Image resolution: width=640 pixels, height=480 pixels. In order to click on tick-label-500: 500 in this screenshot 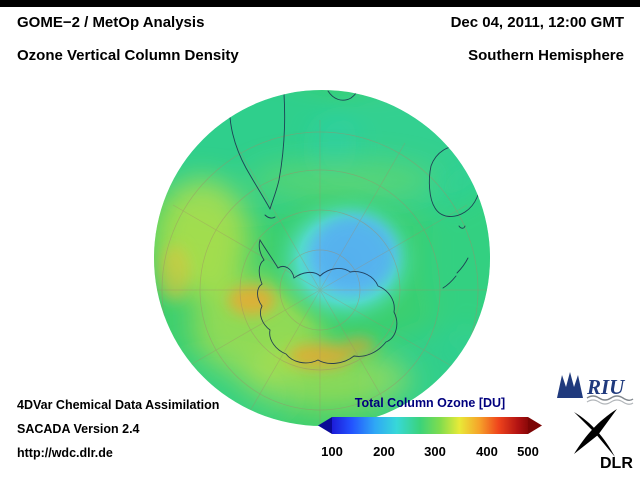, I will do `click(528, 451)`.